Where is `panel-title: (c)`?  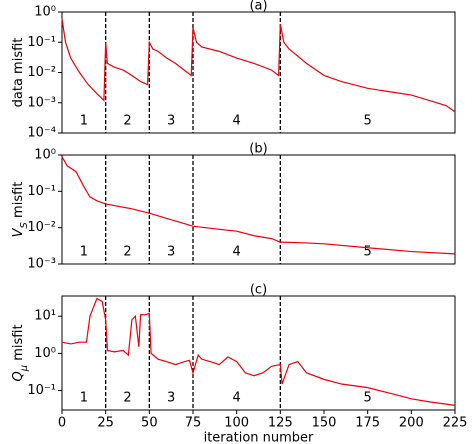 panel-title: (c) is located at coordinates (258, 290).